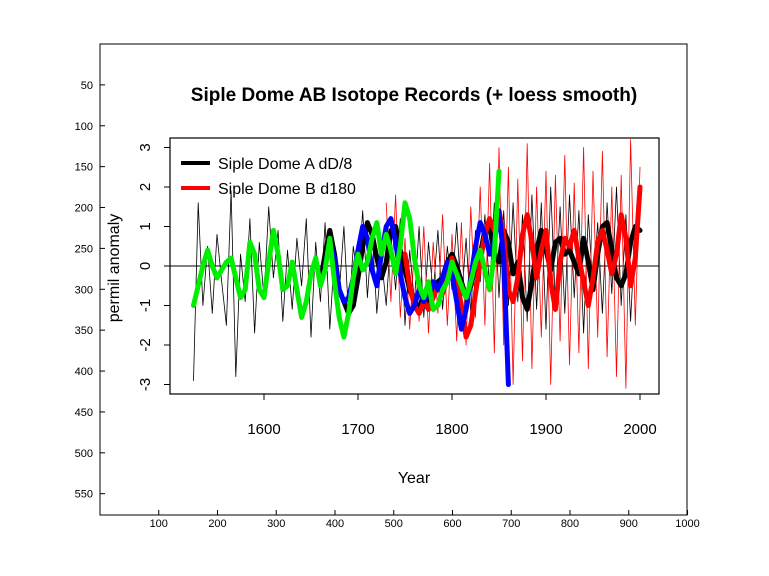  Describe the element at coordinates (287, 189) in the screenshot. I see `legend-label-b: Siple Dome B d180` at that location.